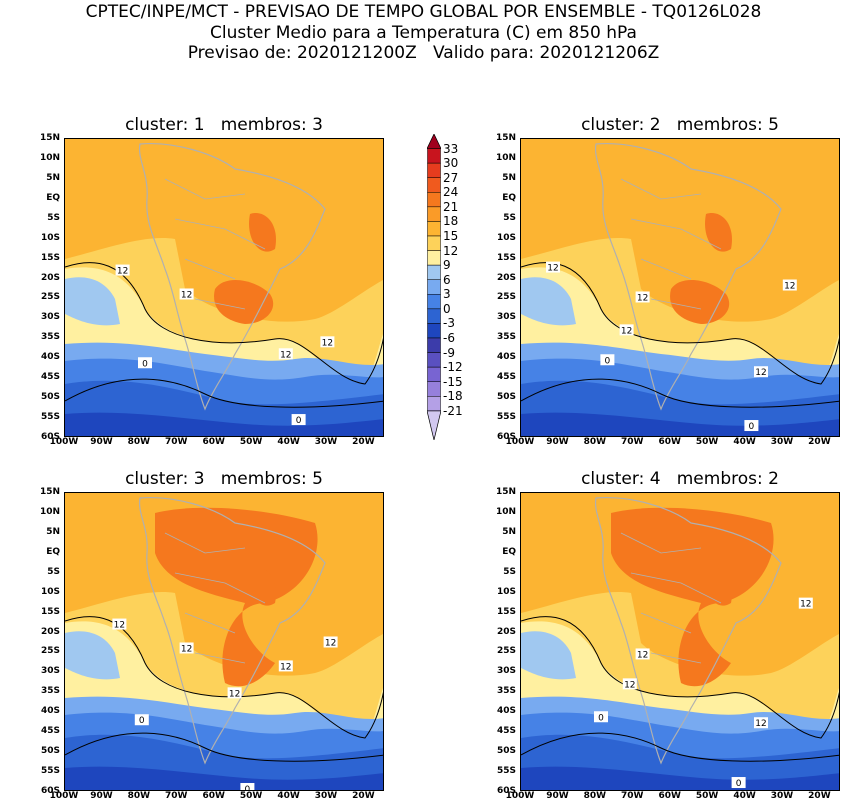  I want to click on panel-title: cluster: 1 membros: 3, so click(224, 125).